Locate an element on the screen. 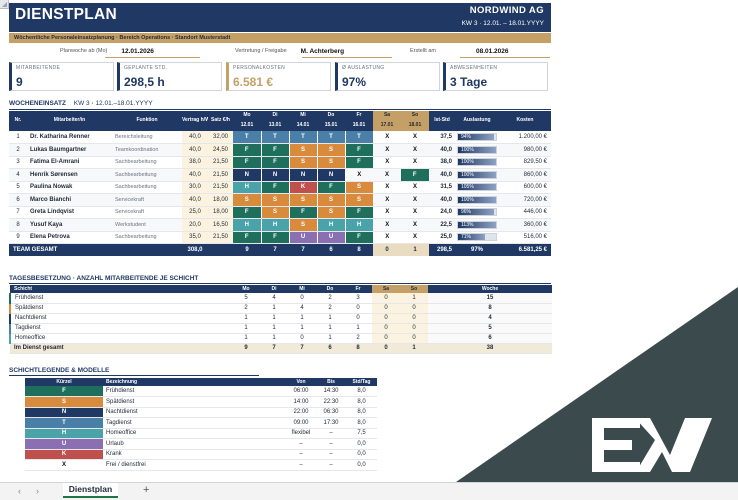 The height and width of the screenshot is (500, 738). sheet-tab-dienstplan: Dienstplan is located at coordinates (90, 490).